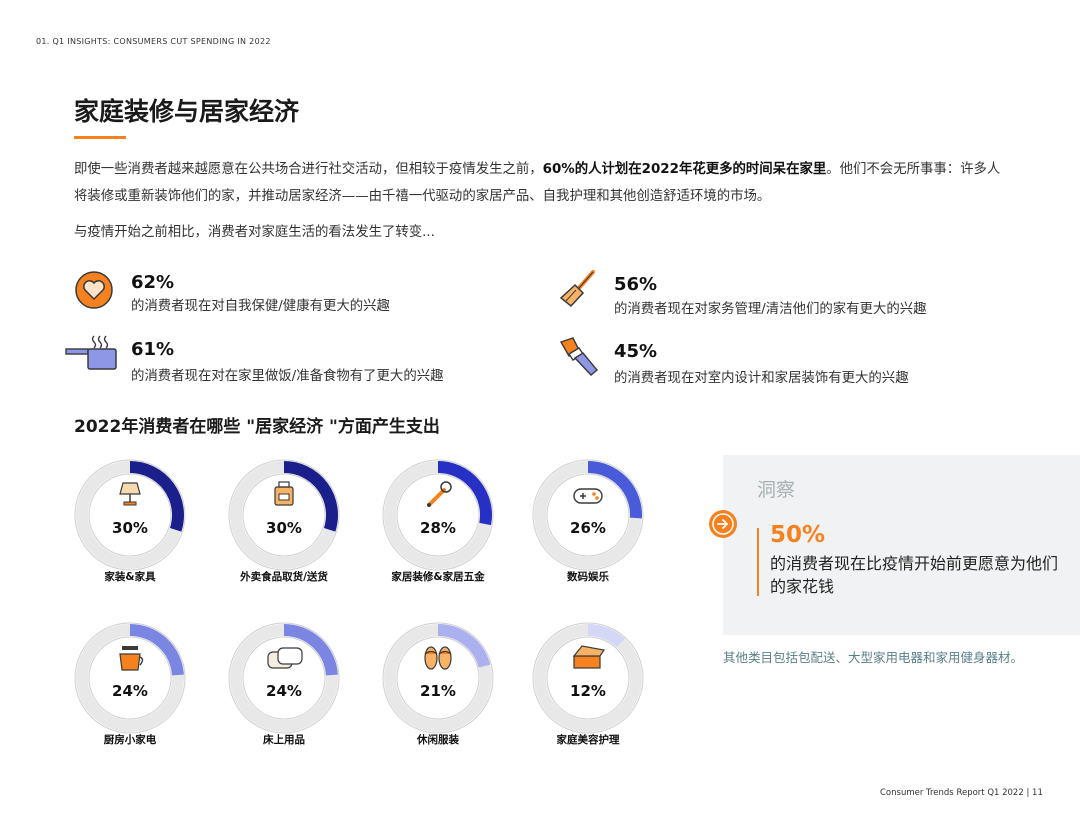  What do you see at coordinates (798, 535) in the screenshot?
I see `insight-pct: 50%` at bounding box center [798, 535].